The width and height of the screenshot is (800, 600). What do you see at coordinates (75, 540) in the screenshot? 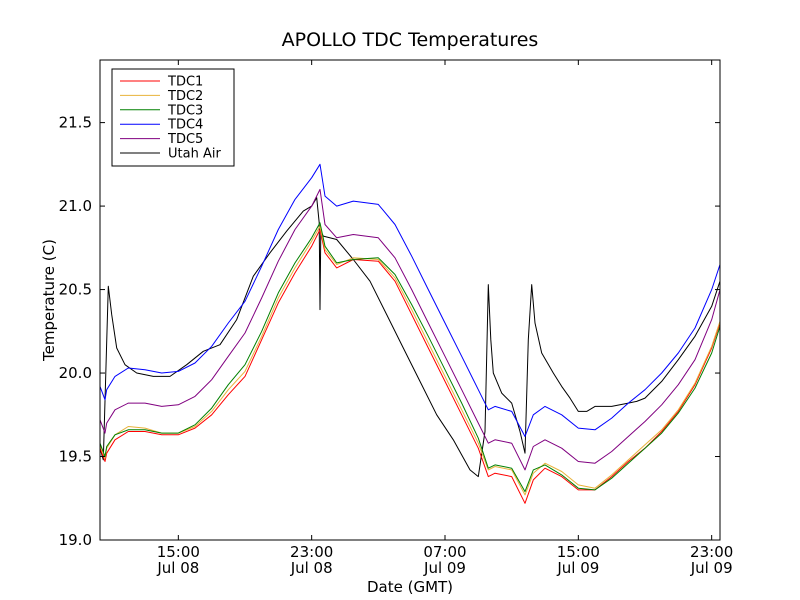
I see `y-tick-label: 19.0` at bounding box center [75, 540].